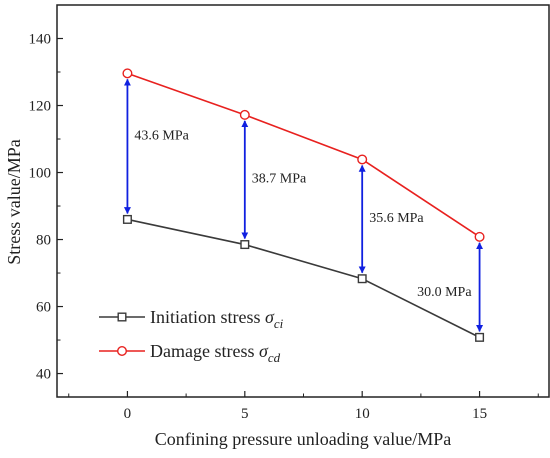 The image size is (550, 458). I want to click on y-tick-label: 140, so click(40, 40).